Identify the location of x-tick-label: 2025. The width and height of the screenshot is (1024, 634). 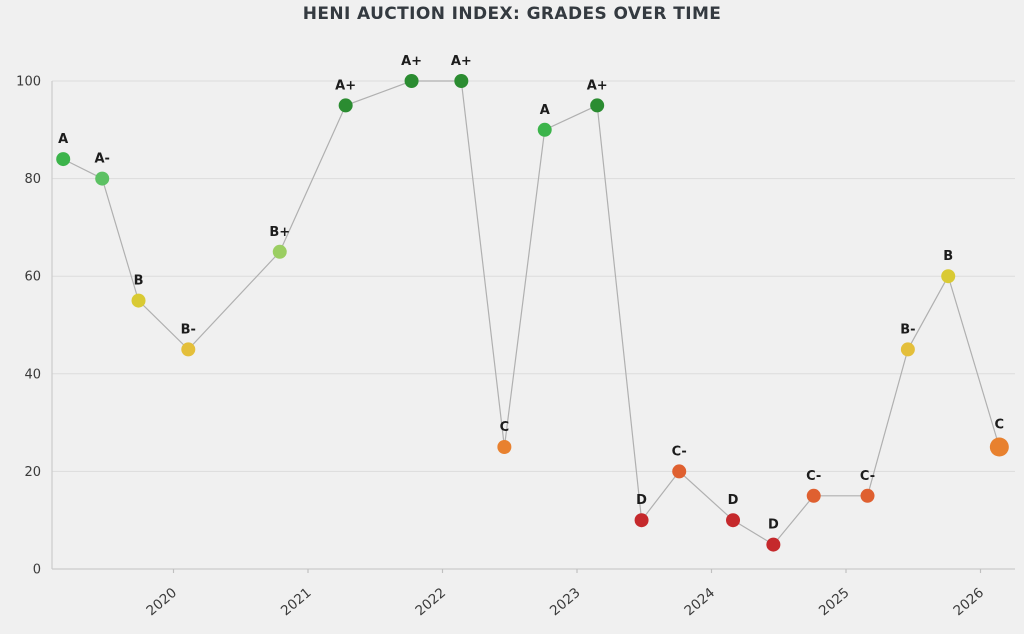
(834, 602).